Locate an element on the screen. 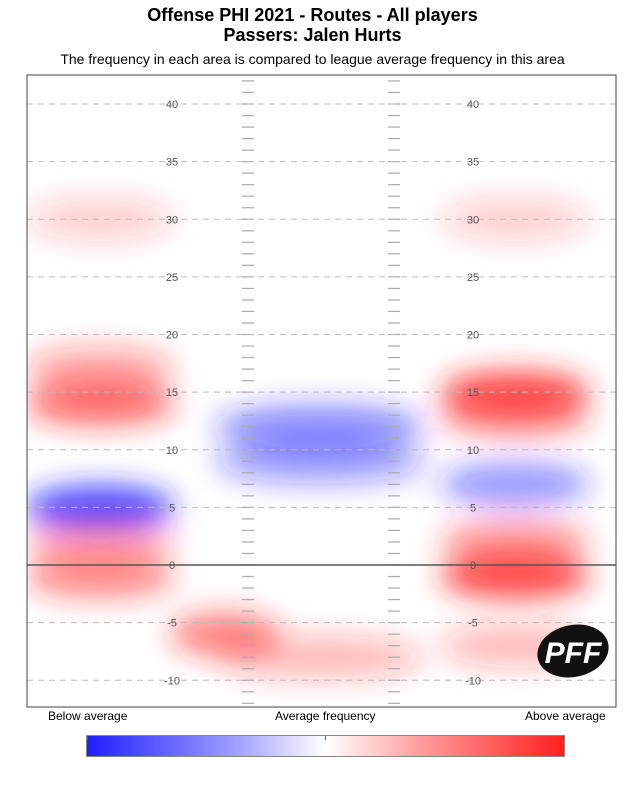 Image resolution: width=625 pixels, height=792 pixels. pff-logo-text: PFF is located at coordinates (573, 653).